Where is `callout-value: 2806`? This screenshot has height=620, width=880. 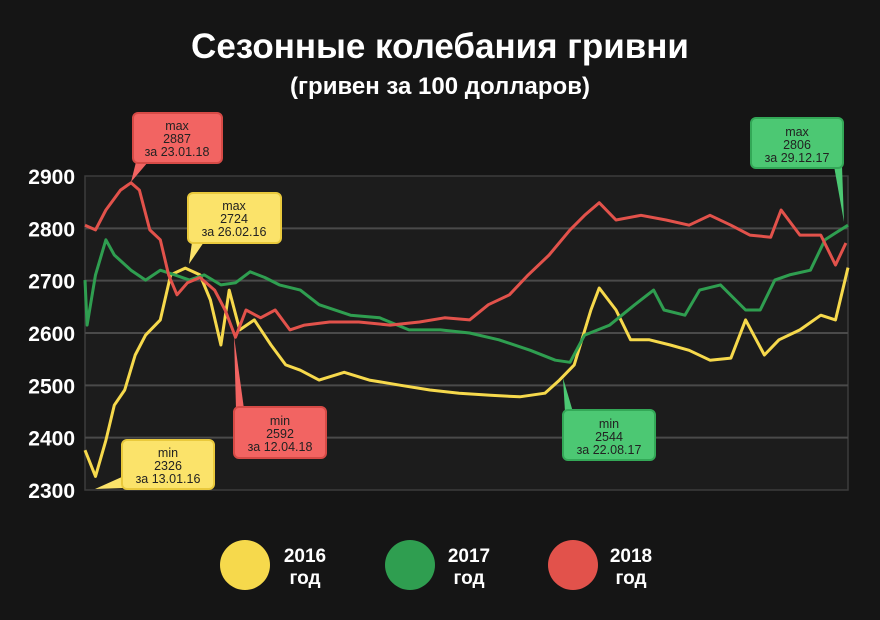 callout-value: 2806 is located at coordinates (797, 145).